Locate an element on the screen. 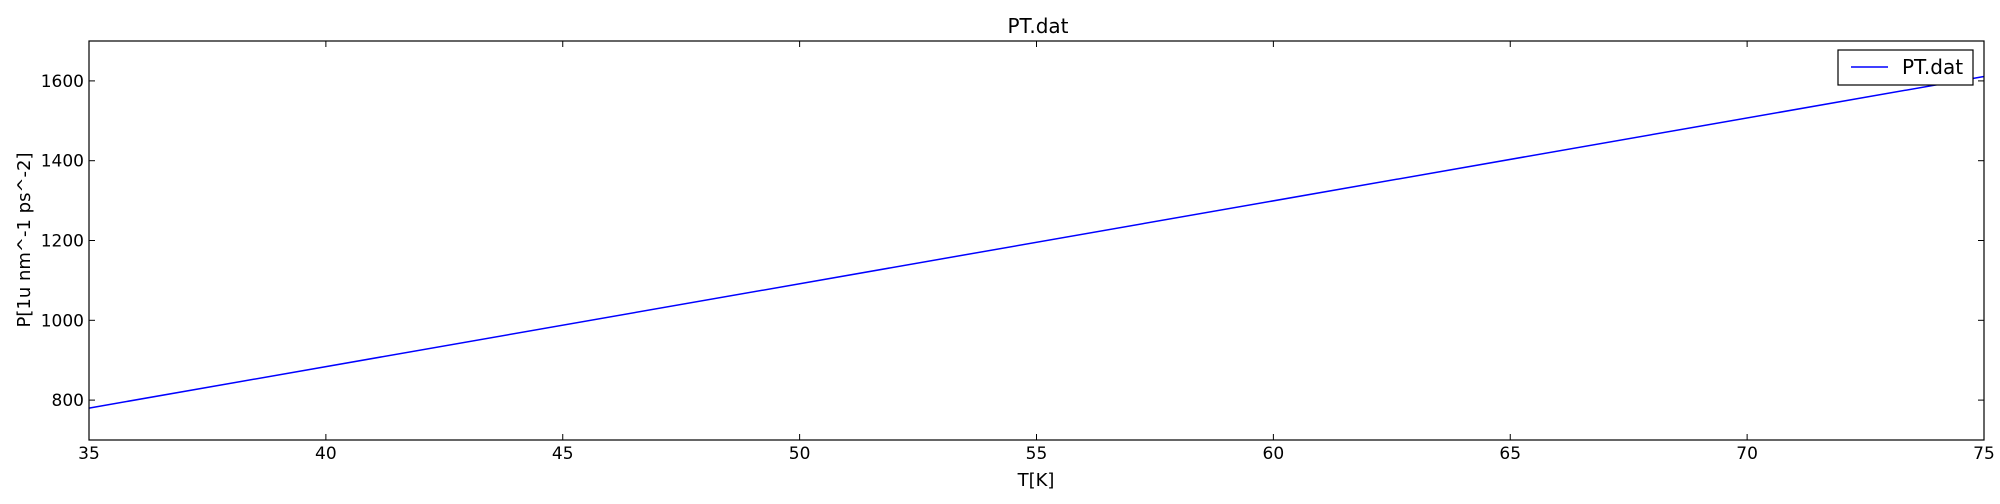 Image resolution: width=2000 pixels, height=504 pixels. x-tick-label: 35 is located at coordinates (89, 454).